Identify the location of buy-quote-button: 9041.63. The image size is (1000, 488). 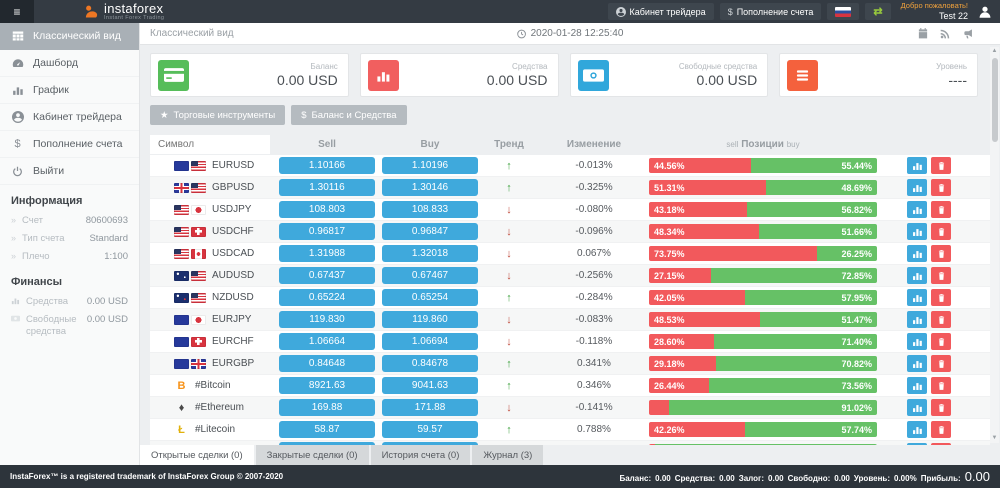
(430, 385).